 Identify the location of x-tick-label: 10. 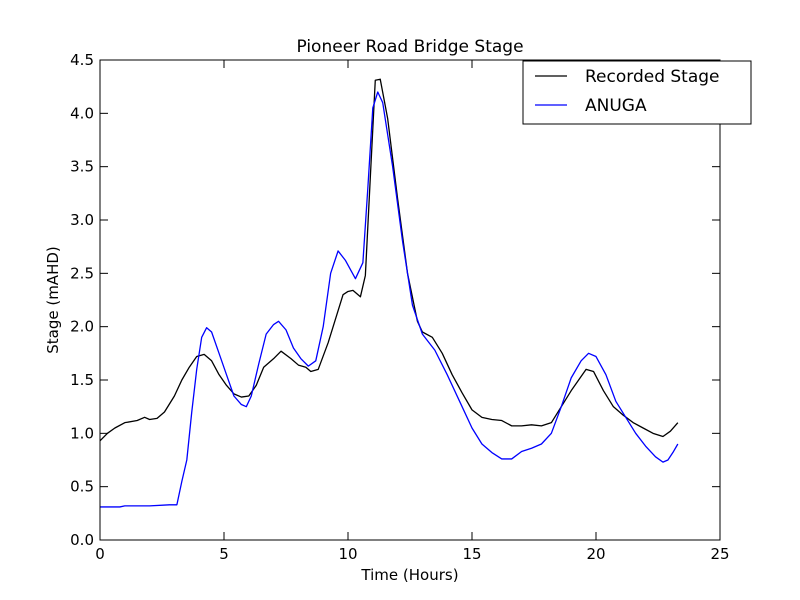
(347, 554).